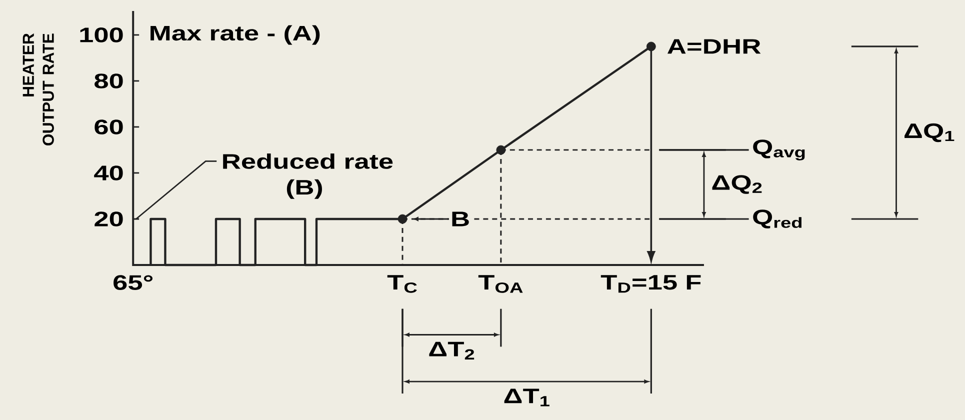  I want to click on y-axis-title: HEATER OUTPUT RATE, so click(38, 89).